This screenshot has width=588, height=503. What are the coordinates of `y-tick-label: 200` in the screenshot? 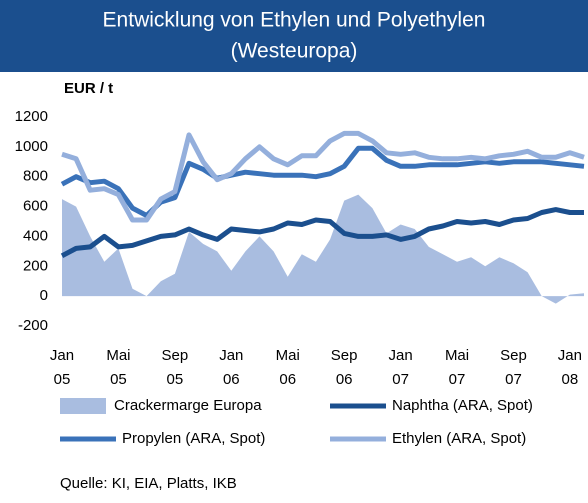 It's located at (35, 265).